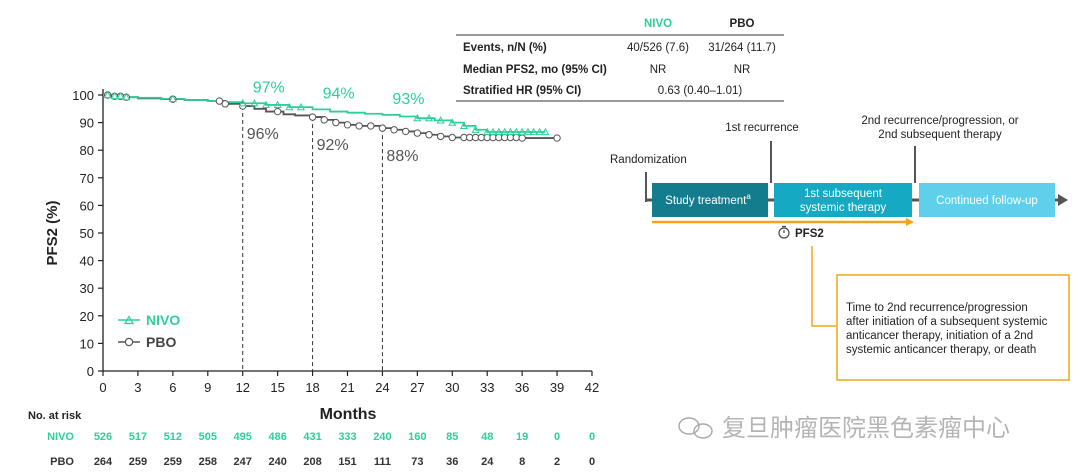 The width and height of the screenshot is (1080, 474). I want to click on x-tick-label: 33, so click(487, 387).